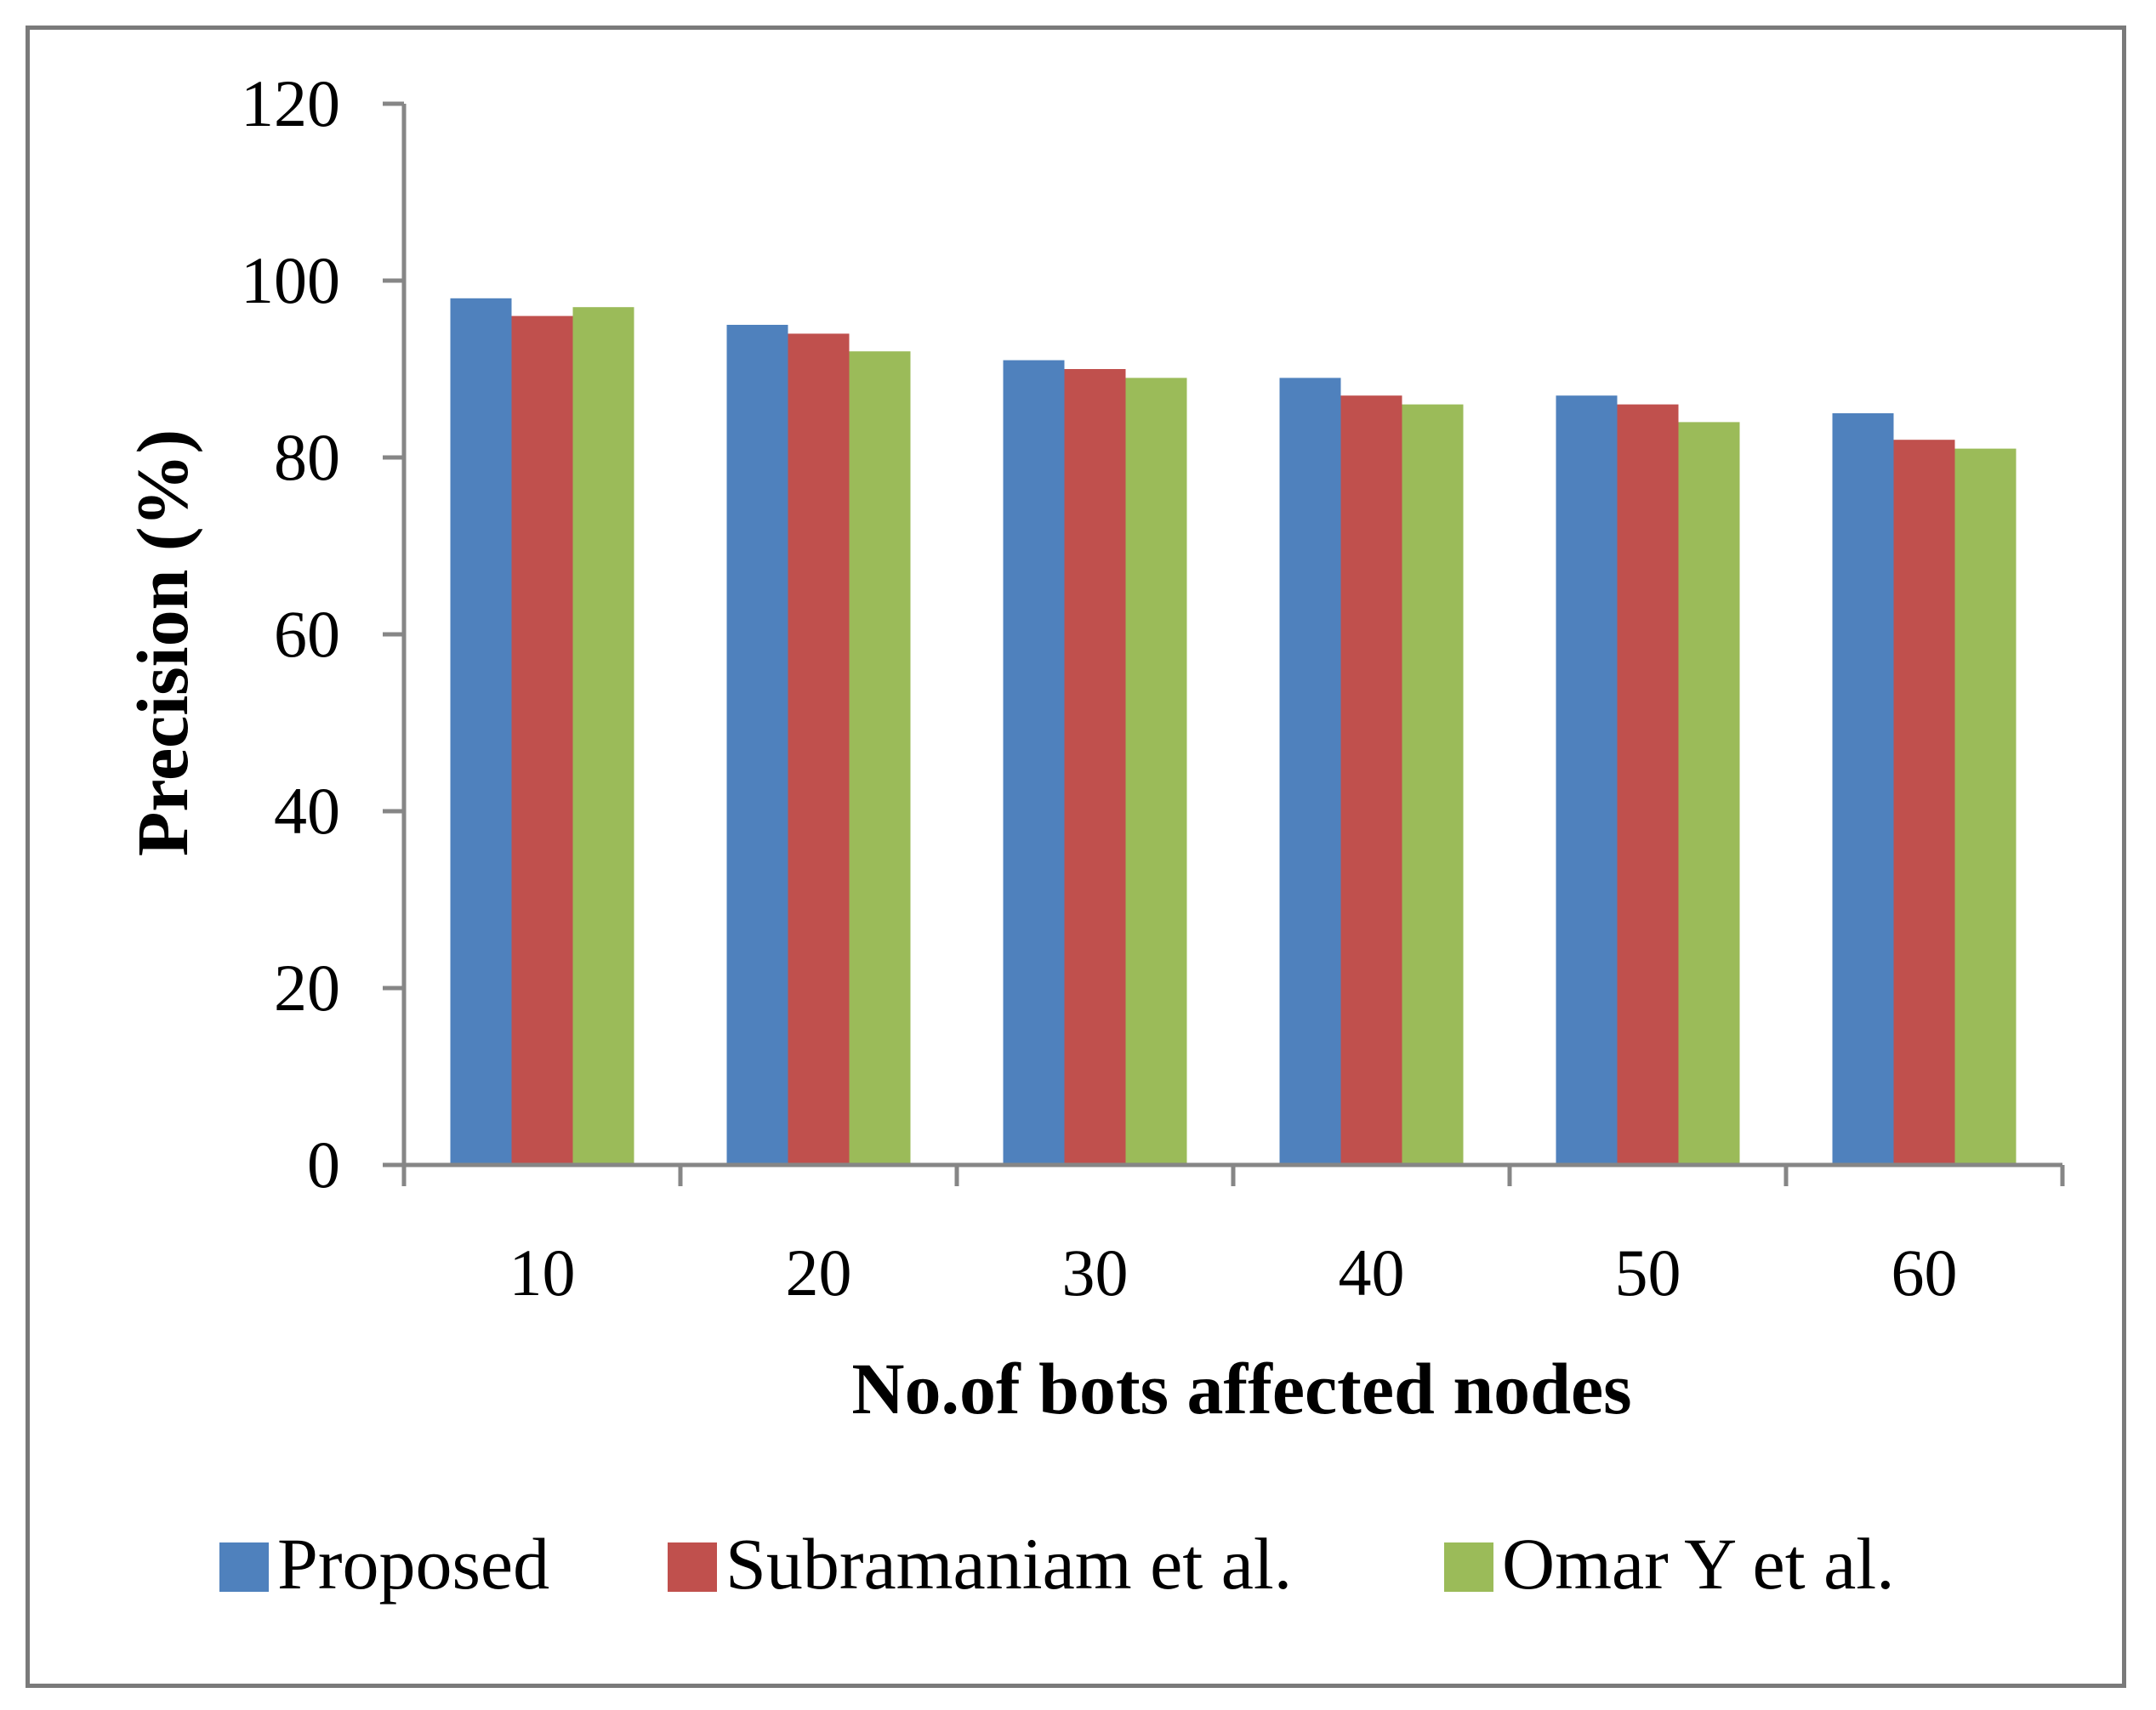 This screenshot has height=1710, width=2156. I want to click on y-tick-label: 0, so click(323, 1165).